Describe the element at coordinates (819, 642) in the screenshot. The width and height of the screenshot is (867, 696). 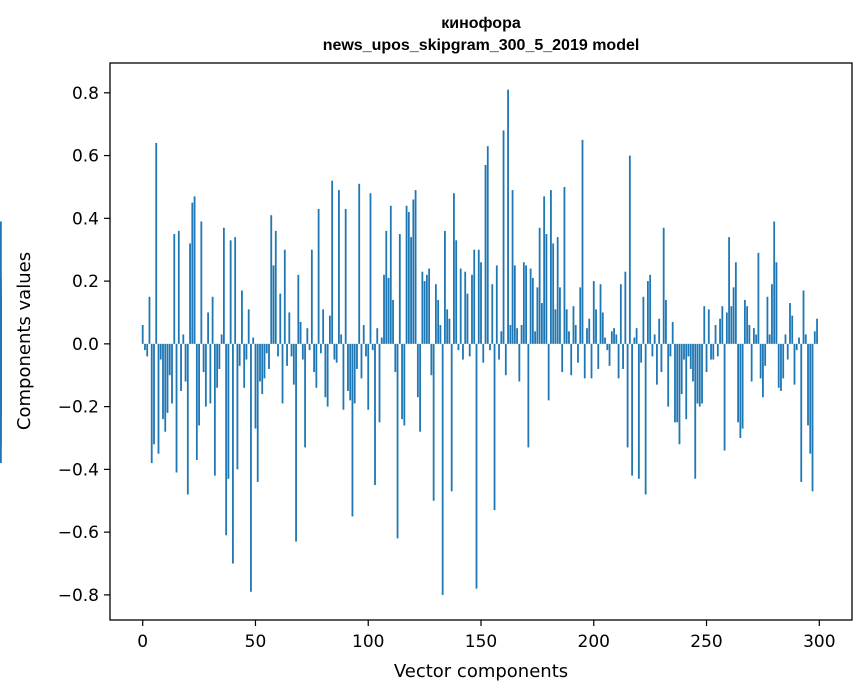
I see `x-tick-label: 300` at that location.